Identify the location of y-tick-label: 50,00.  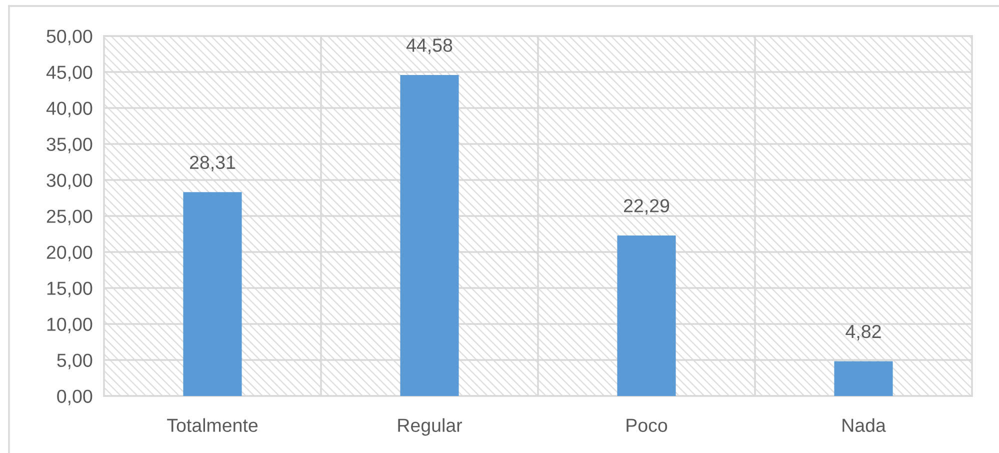
(69, 38).